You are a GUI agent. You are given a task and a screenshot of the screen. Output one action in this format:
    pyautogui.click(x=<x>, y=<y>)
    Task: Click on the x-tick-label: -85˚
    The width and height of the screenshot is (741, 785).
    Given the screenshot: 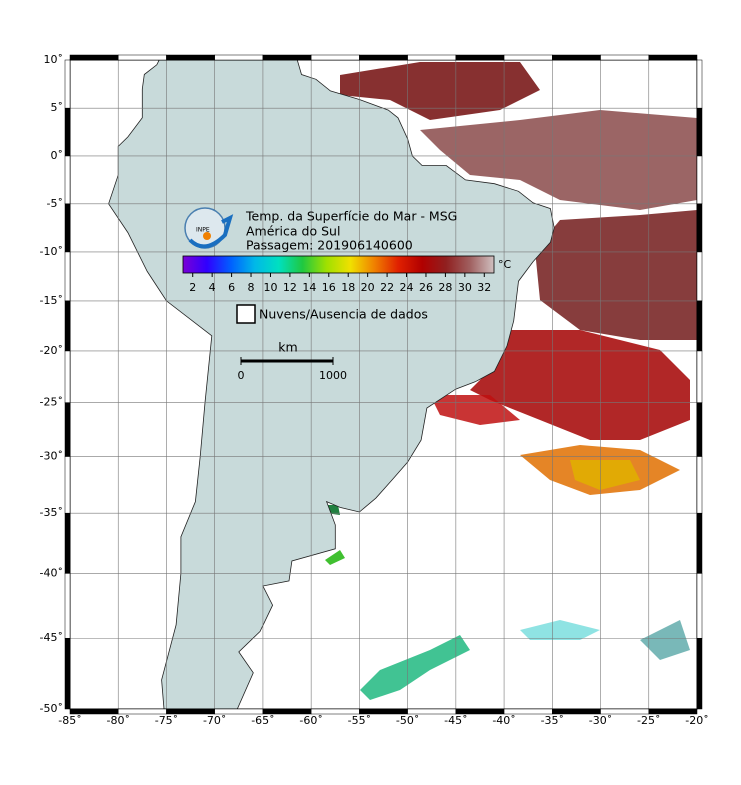 What is the action you would take?
    pyautogui.click(x=69, y=720)
    